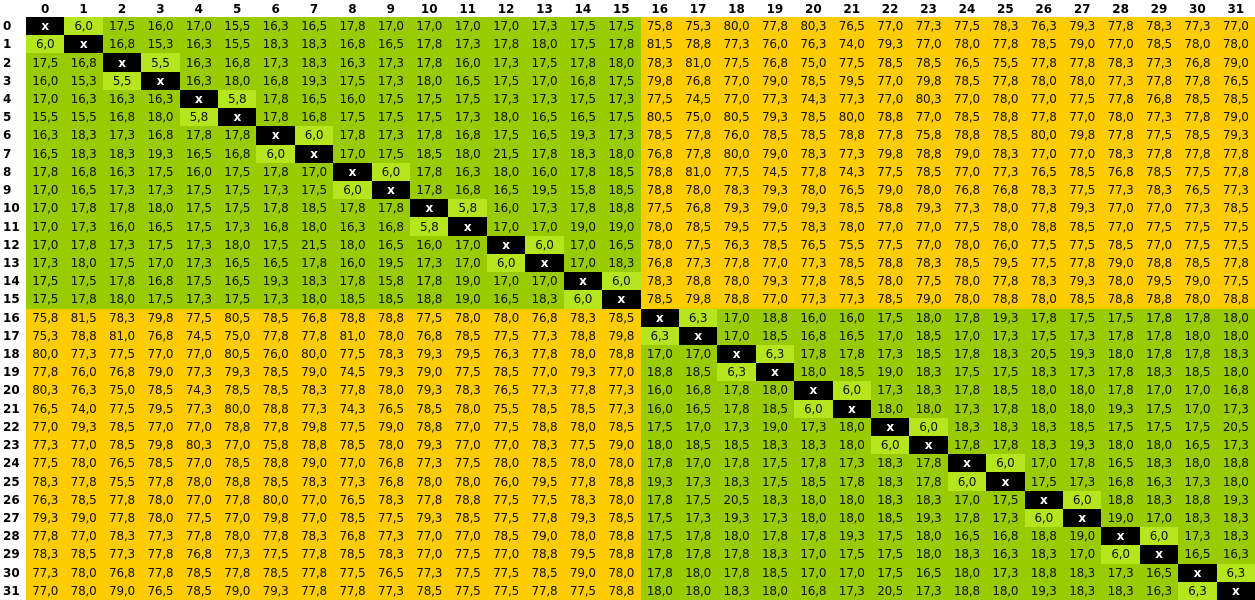 The width and height of the screenshot is (1255, 600). Describe the element at coordinates (659, 26) in the screenshot. I see `heatmap-cell: 75,8` at that location.